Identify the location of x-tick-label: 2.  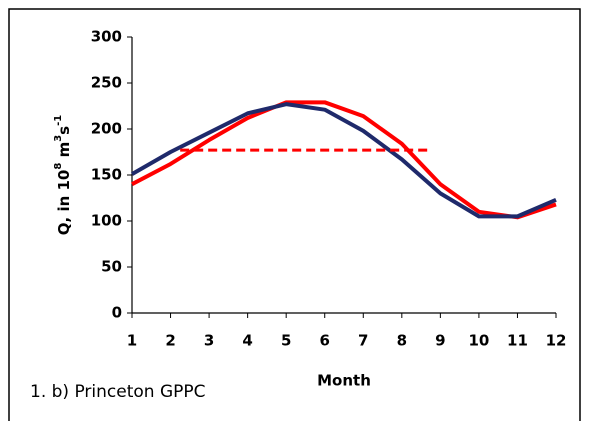
(170, 341).